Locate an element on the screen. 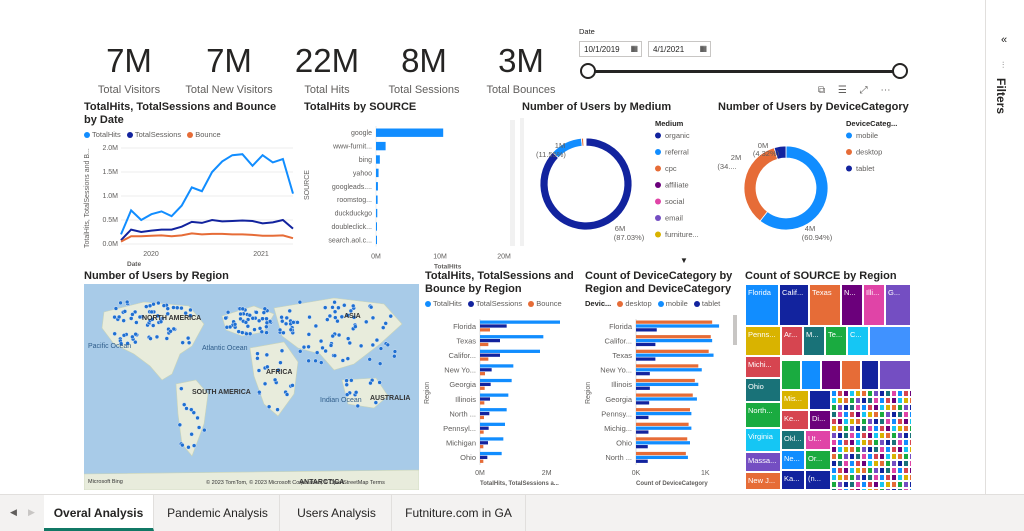 Image resolution: width=1024 pixels, height=531 pixels. start-date-input: 10/1/2019 ▦ is located at coordinates (610, 49).